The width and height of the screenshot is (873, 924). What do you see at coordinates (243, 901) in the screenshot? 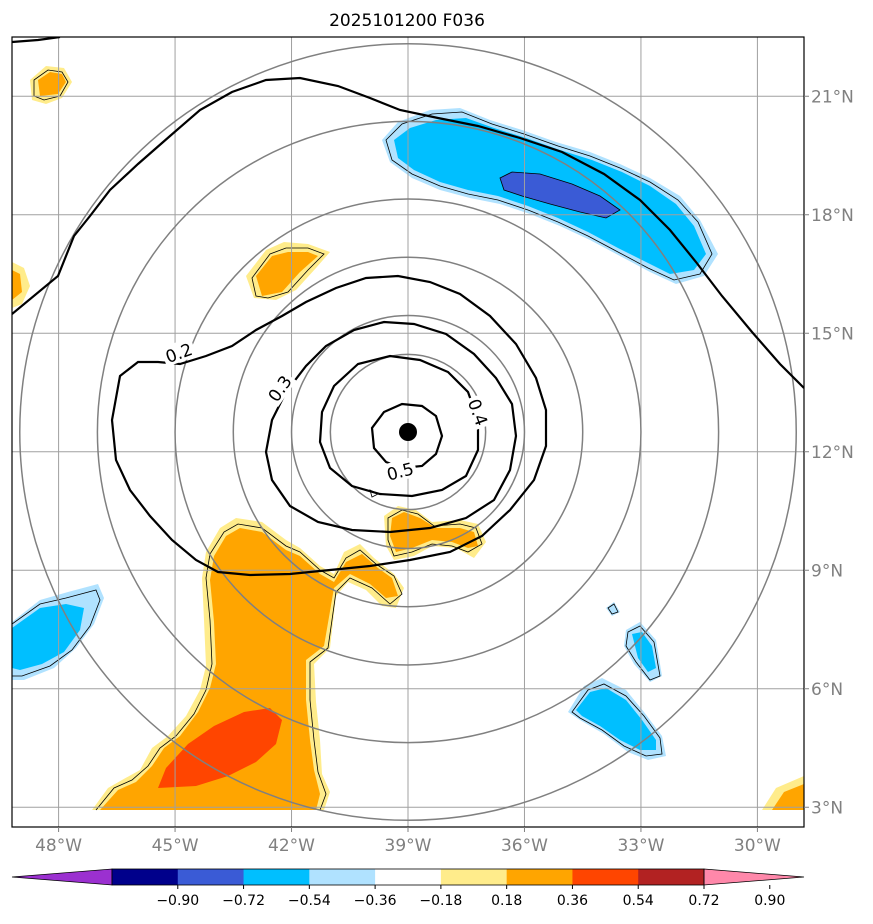
I see `colorbar-tick-label-1: −0.72` at bounding box center [243, 901].